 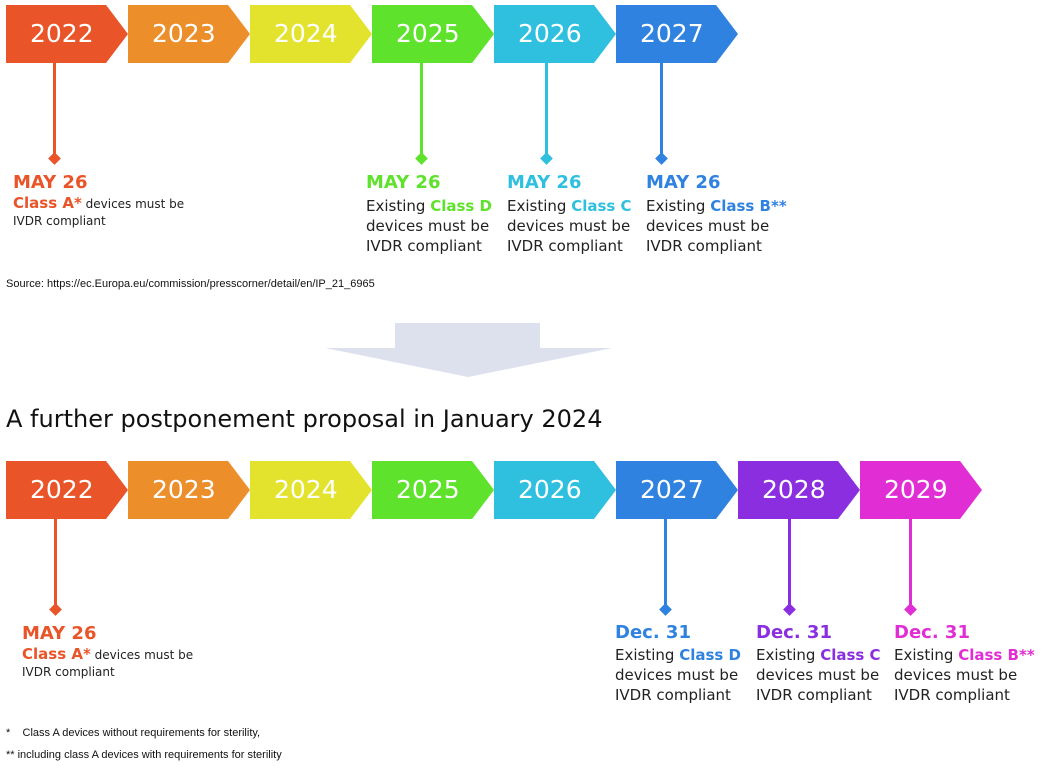 I want to click on down-arrow-icon, so click(x=468, y=350).